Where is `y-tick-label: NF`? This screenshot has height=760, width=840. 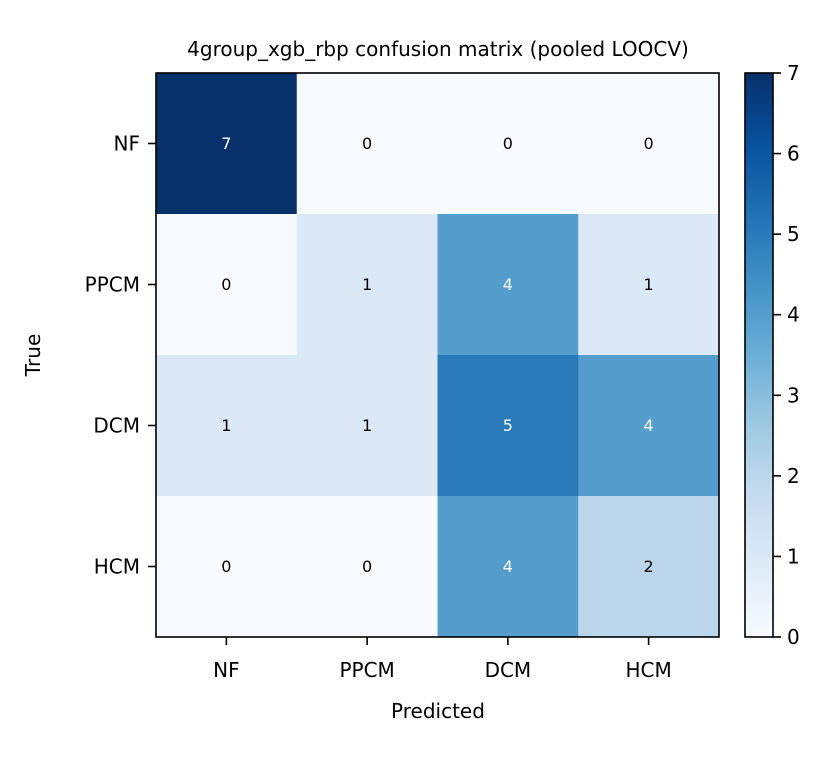
y-tick-label: NF is located at coordinates (127, 144).